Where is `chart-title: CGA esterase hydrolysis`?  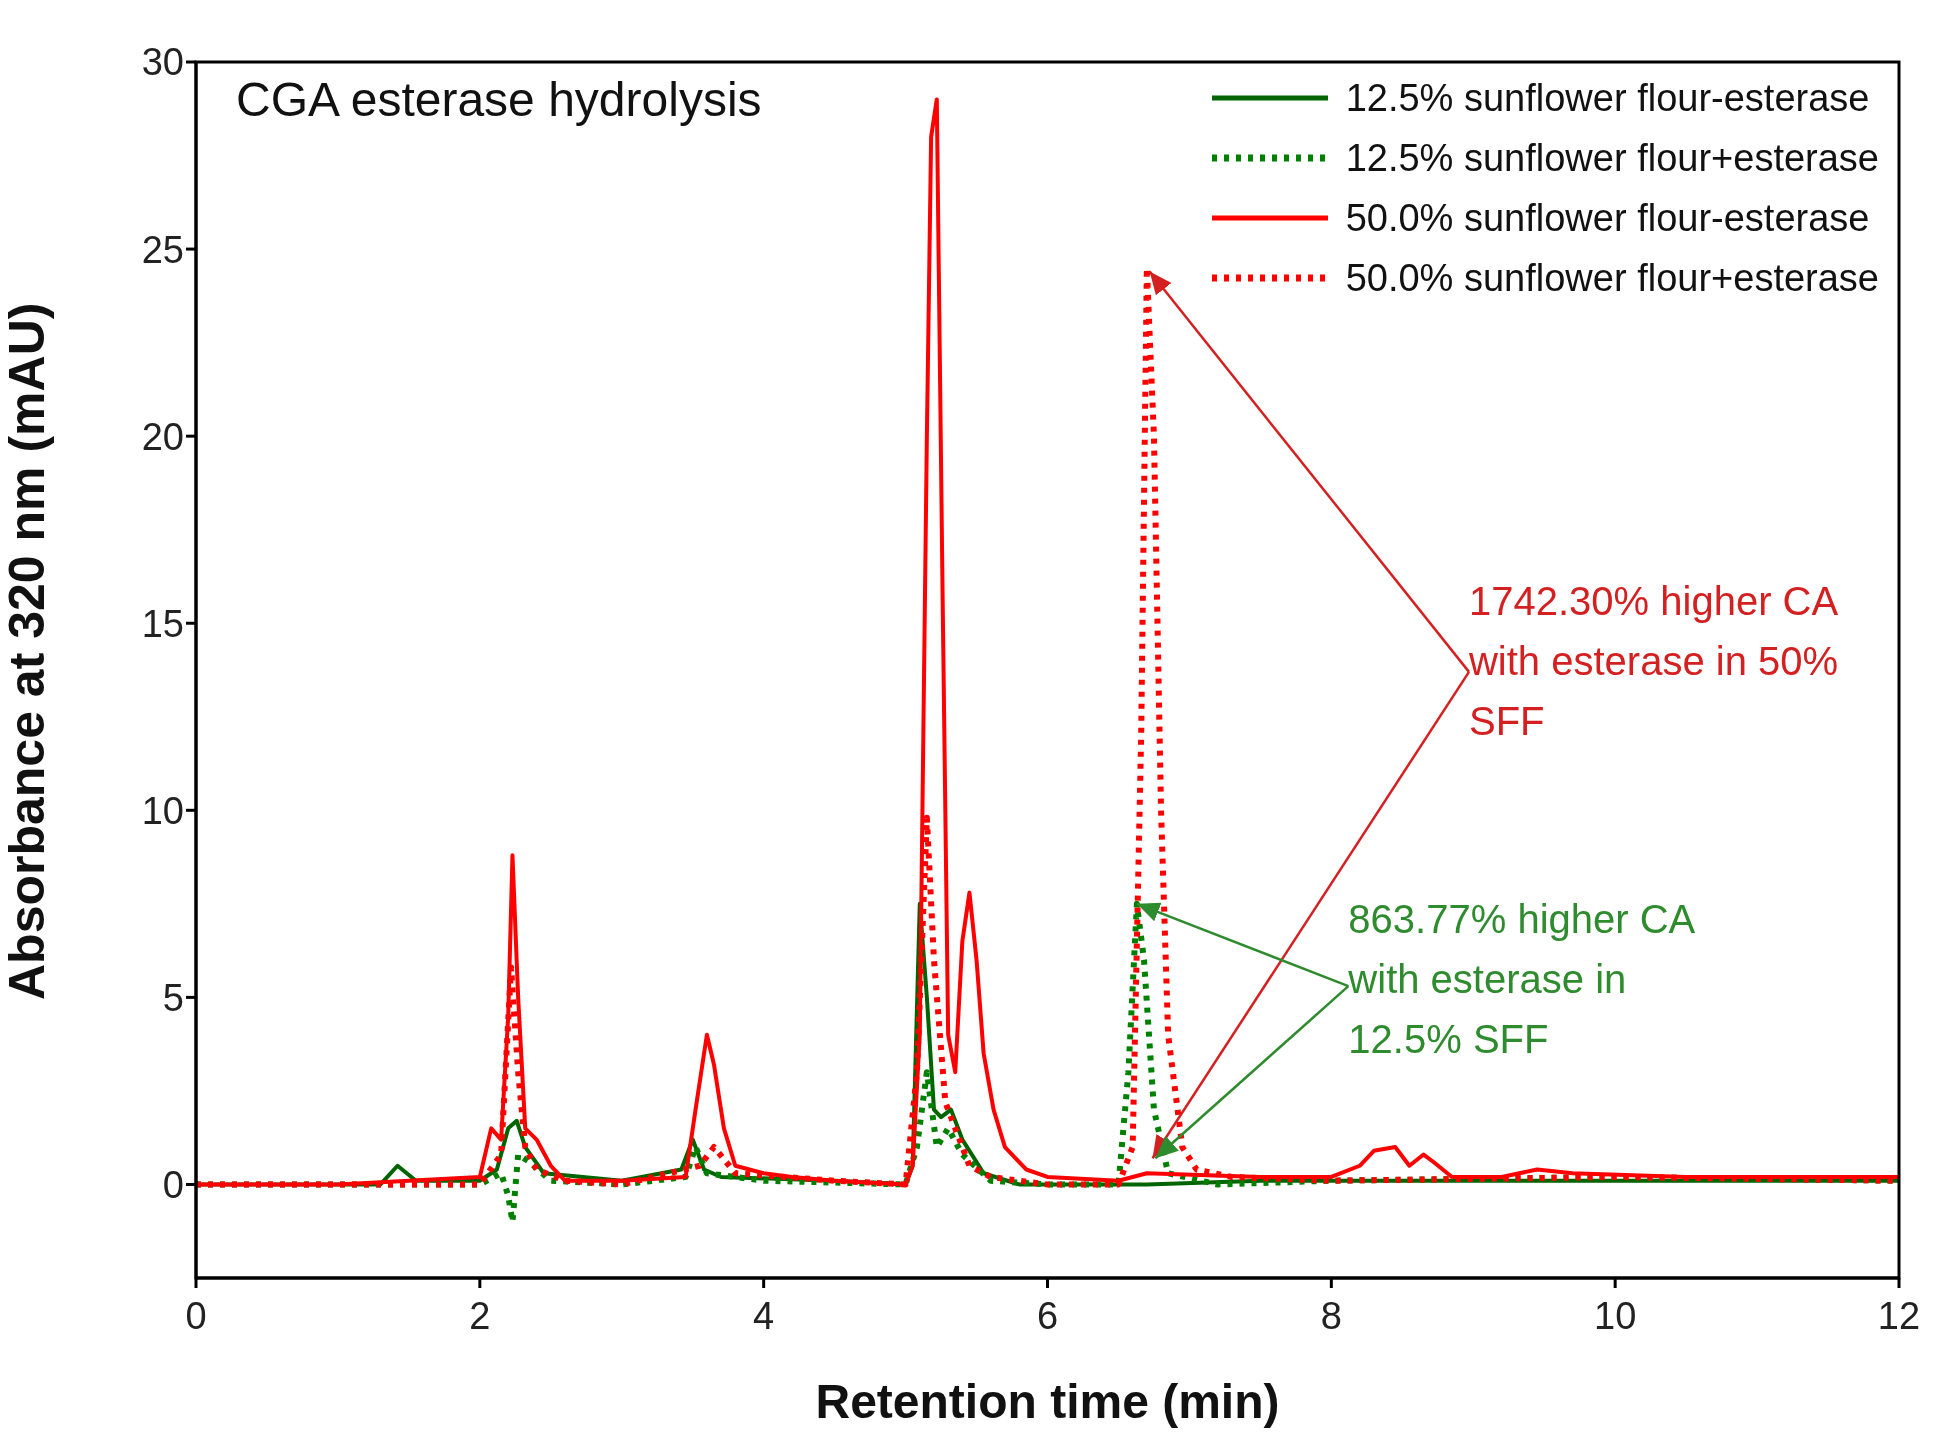 chart-title: CGA esterase hydrolysis is located at coordinates (499, 99).